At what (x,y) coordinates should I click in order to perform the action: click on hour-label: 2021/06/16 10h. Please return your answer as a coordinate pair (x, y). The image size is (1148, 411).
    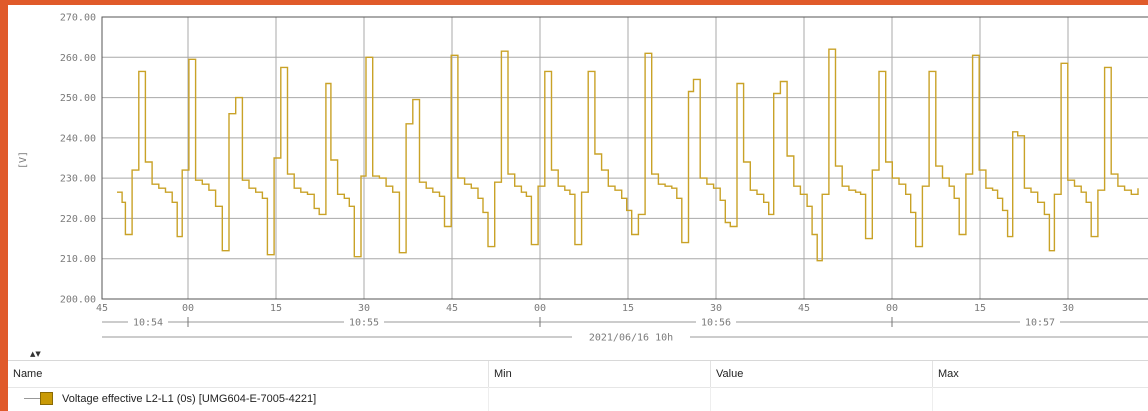
    Looking at the image, I should click on (631, 338).